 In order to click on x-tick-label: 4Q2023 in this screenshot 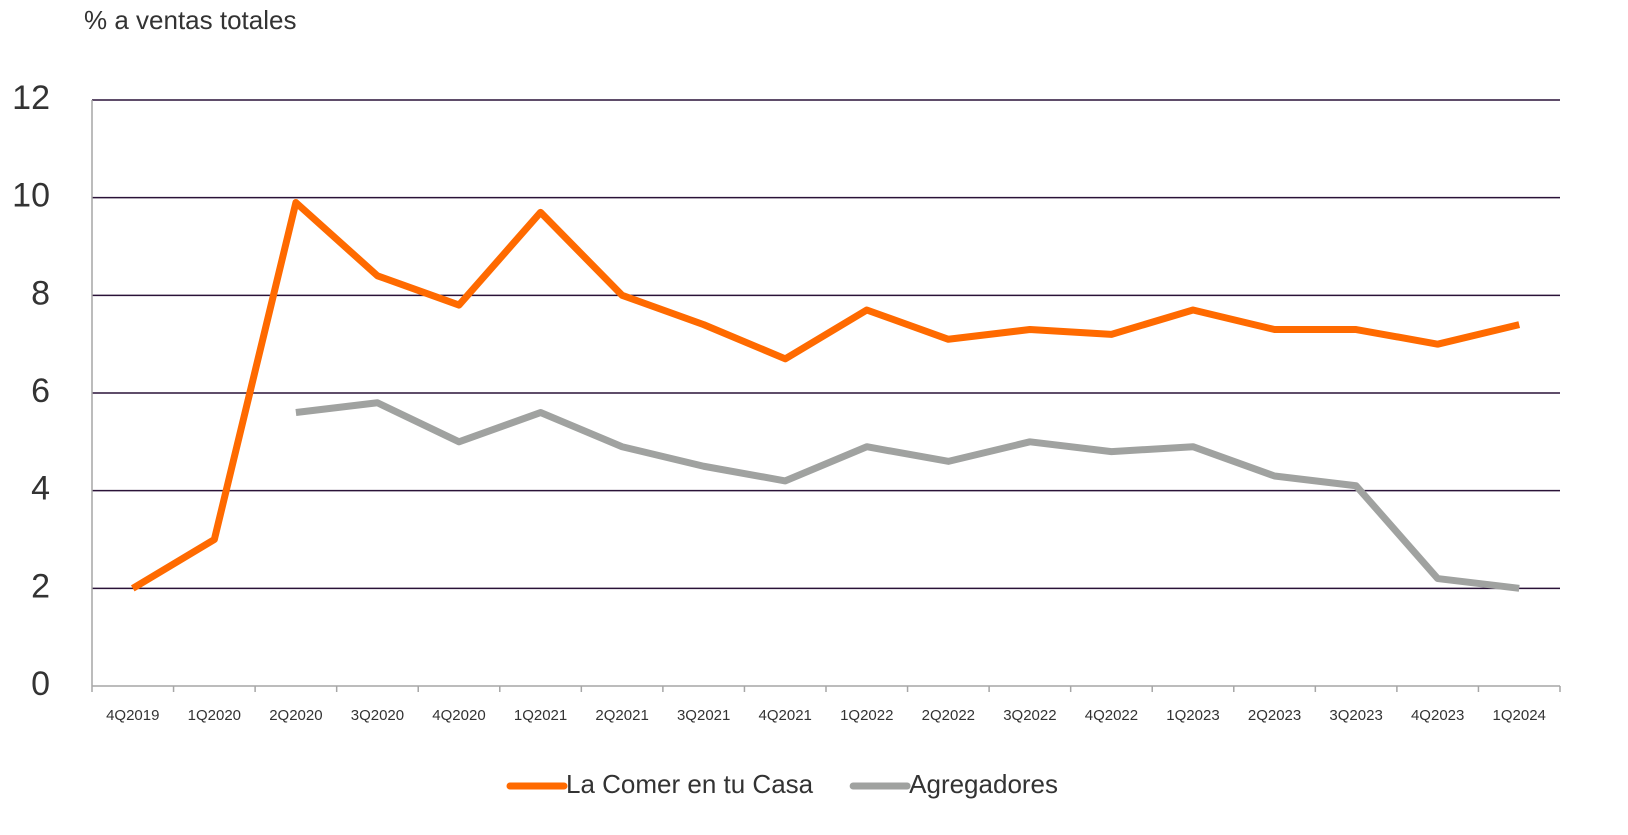, I will do `click(1437, 715)`.